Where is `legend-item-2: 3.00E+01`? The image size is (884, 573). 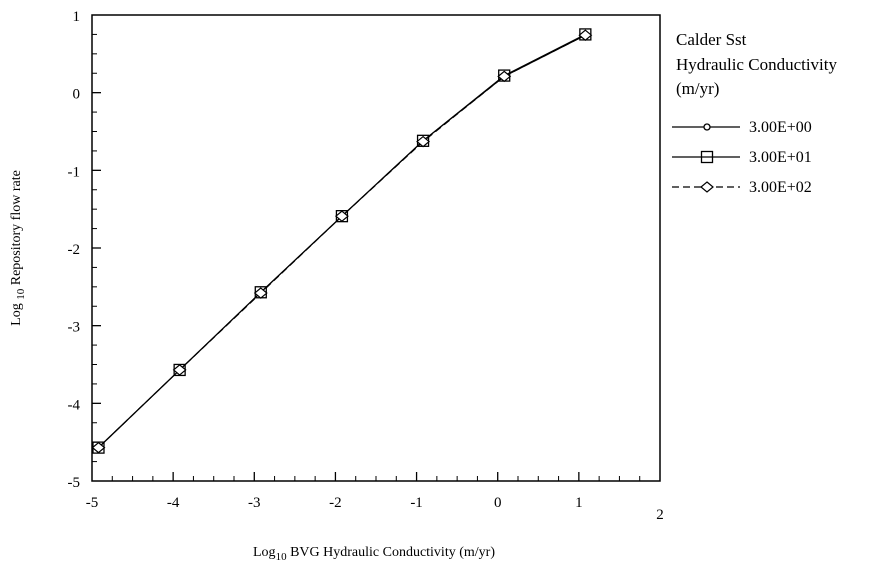 legend-item-2: 3.00E+01 is located at coordinates (742, 157).